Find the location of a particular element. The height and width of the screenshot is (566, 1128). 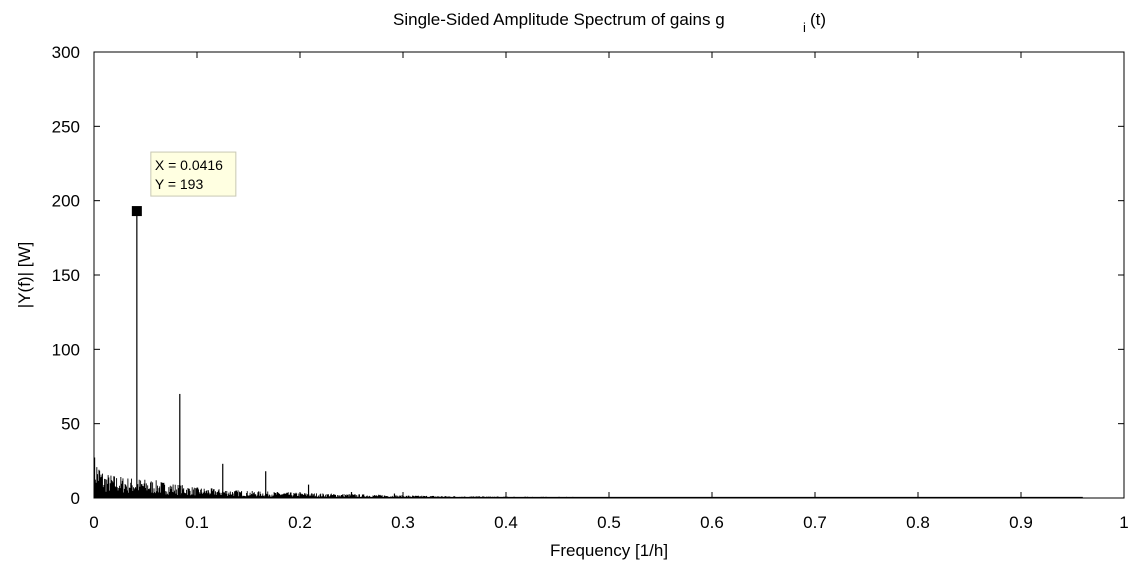

x-tick-label: 0.6 is located at coordinates (712, 522).